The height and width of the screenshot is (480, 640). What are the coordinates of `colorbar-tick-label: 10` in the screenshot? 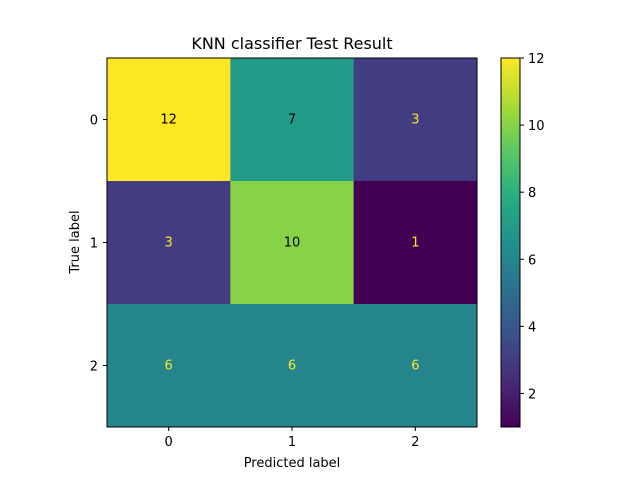 It's located at (536, 126).